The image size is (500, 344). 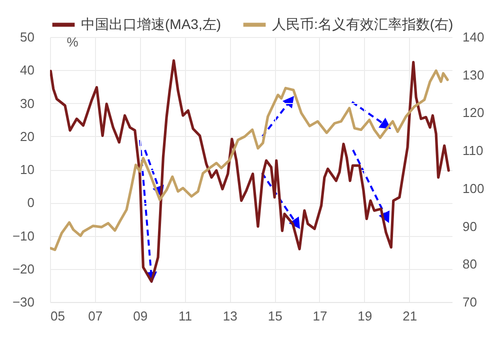 What do you see at coordinates (151, 24) in the screenshot?
I see `legend-label: 中国出口增速(MA3,左)` at bounding box center [151, 24].